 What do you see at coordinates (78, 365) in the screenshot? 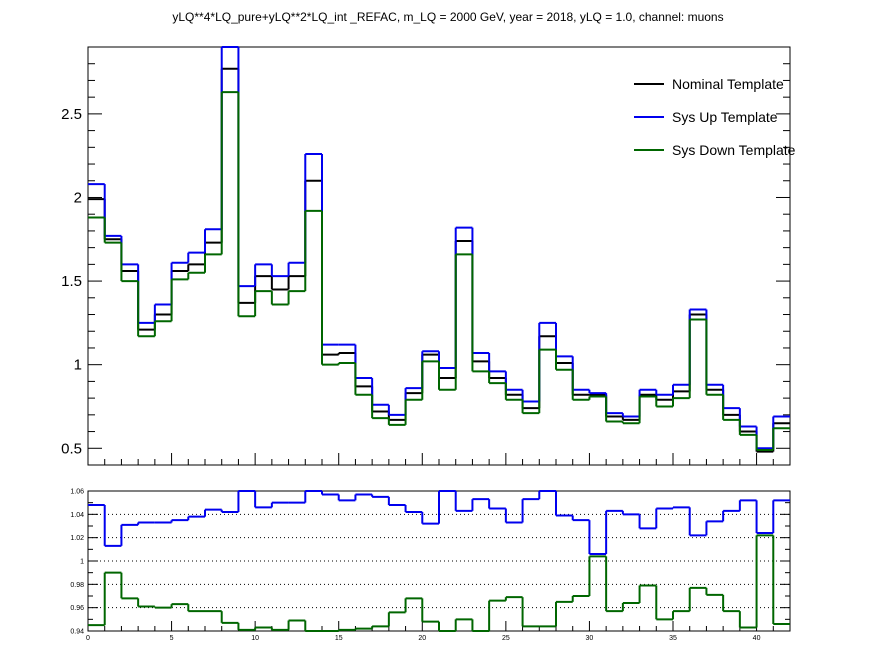
I see `main-y-tick-label: 1` at bounding box center [78, 365].